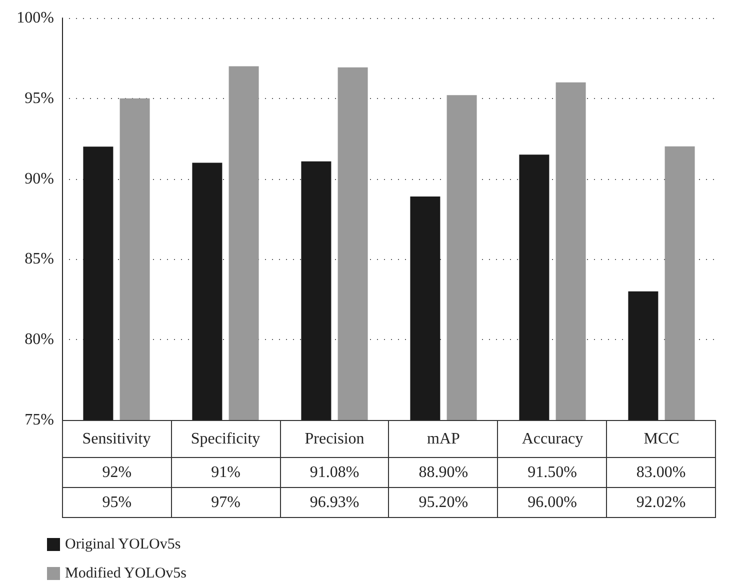 The image size is (738, 588). I want to click on data-label: 88.90%, so click(443, 473).